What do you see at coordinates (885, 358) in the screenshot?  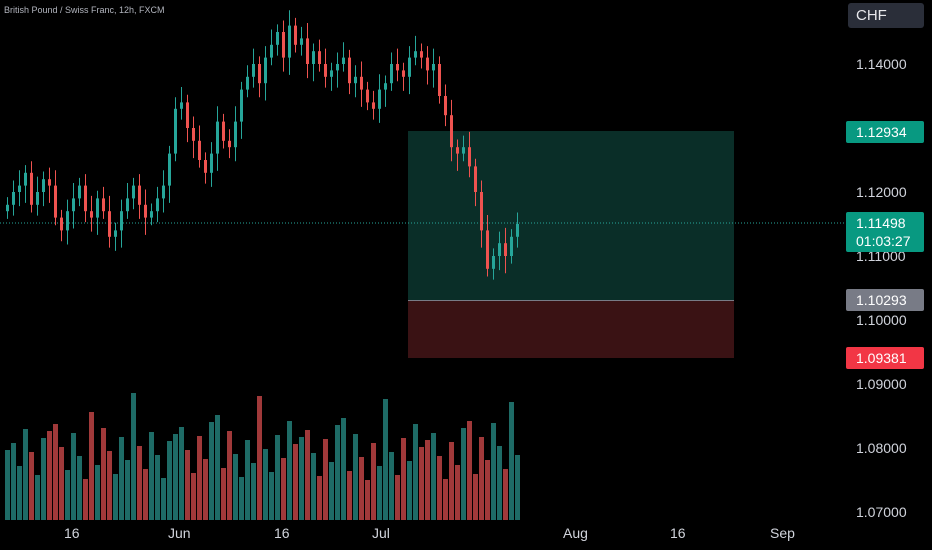 I see `stop-price-badge: 1.09381` at bounding box center [885, 358].